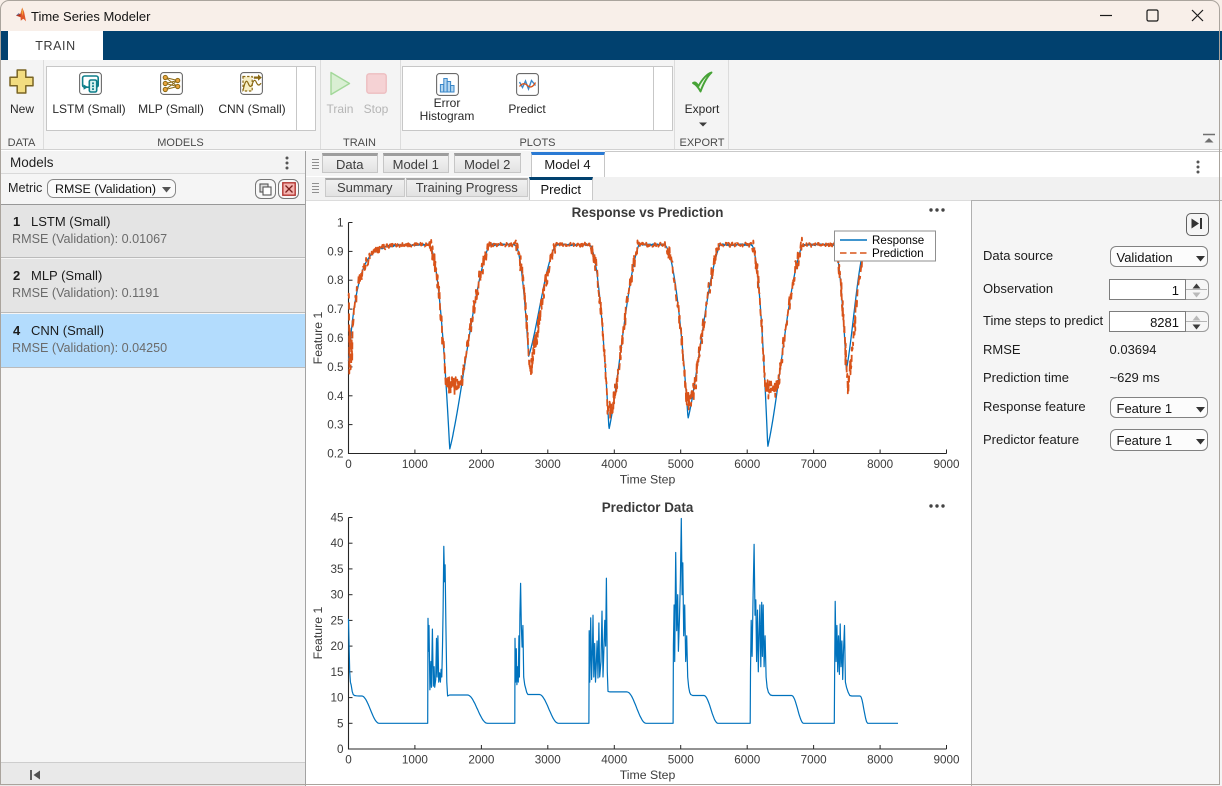  Describe the element at coordinates (335, 309) in the screenshot. I see `svg-text: 0.7` at that location.